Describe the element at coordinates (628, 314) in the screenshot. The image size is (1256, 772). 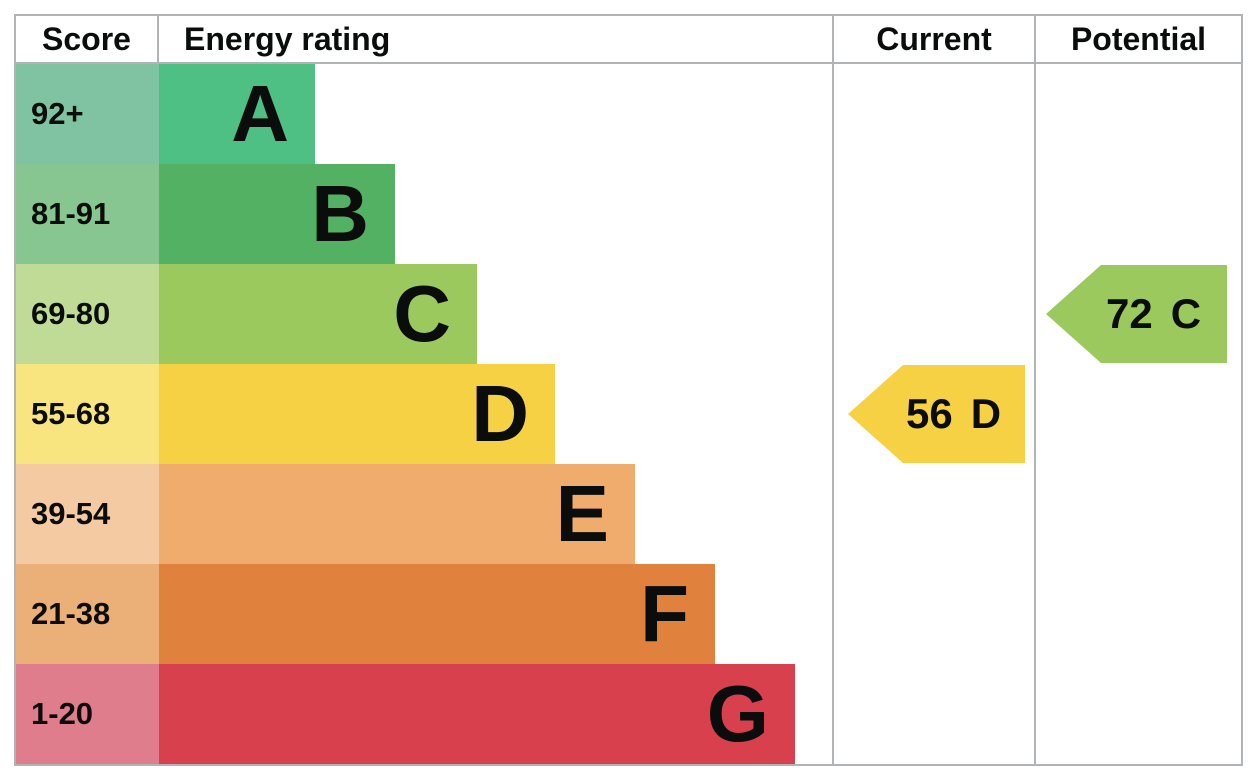
I see `band-row: 69-80 C` at that location.